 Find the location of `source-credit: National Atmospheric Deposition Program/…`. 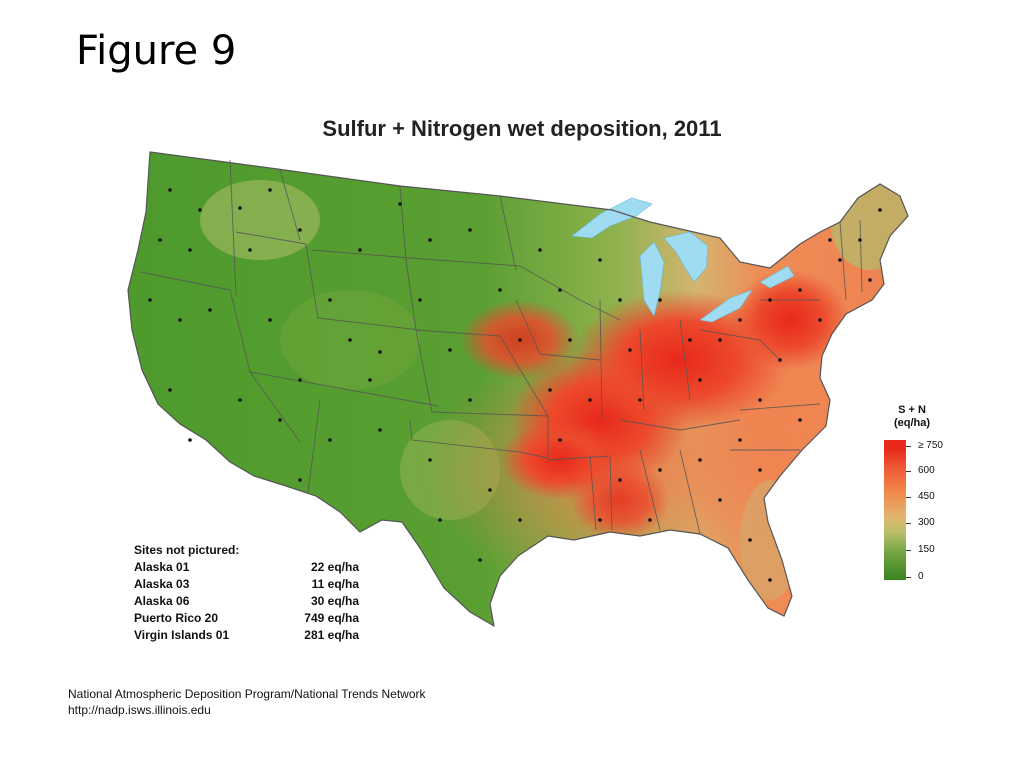

source-credit: National Atmospheric Deposition Program/… is located at coordinates (247, 702).